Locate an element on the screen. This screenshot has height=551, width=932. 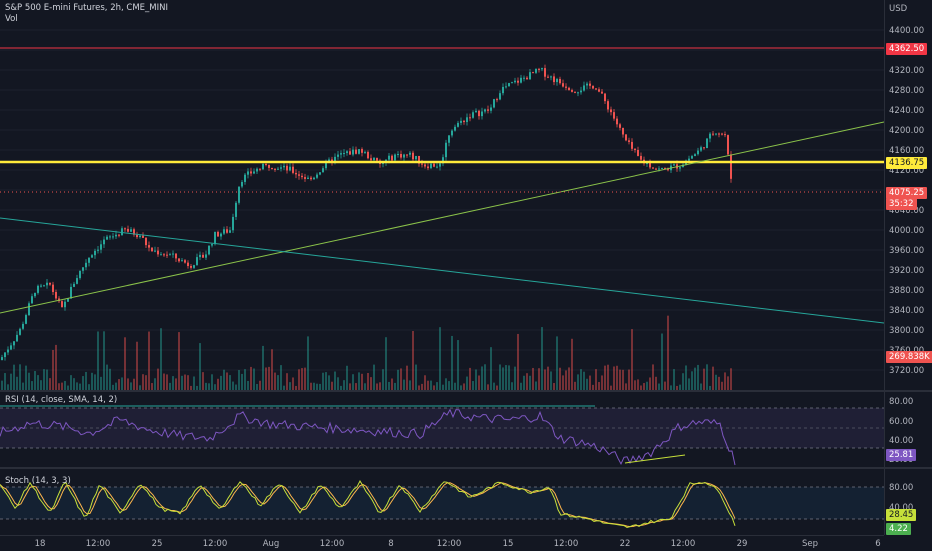
stoch-pane: Stoch (14, 3, 3) is located at coordinates (442, 502).